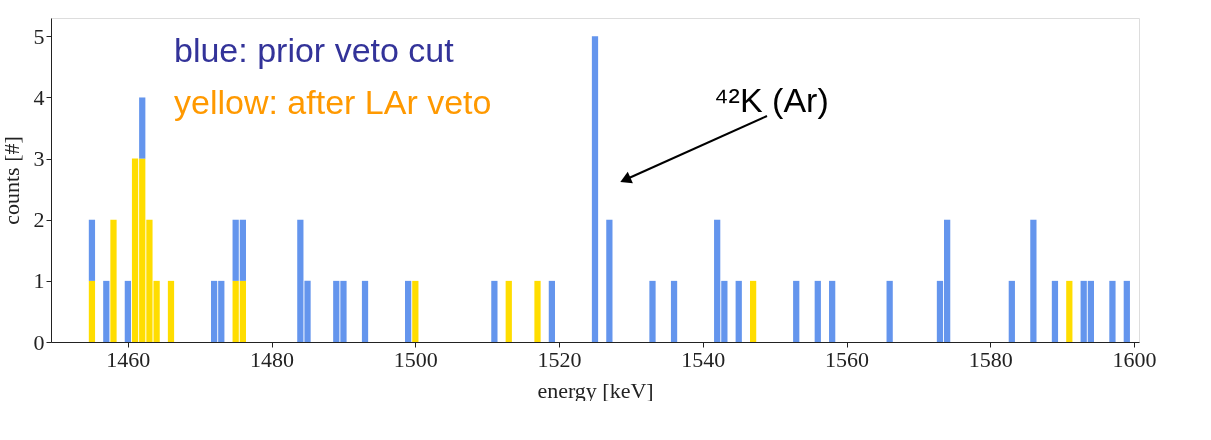 Image resolution: width=1211 pixels, height=440 pixels. Describe the element at coordinates (39, 281) in the screenshot. I see `y-tick-label: 1` at that location.